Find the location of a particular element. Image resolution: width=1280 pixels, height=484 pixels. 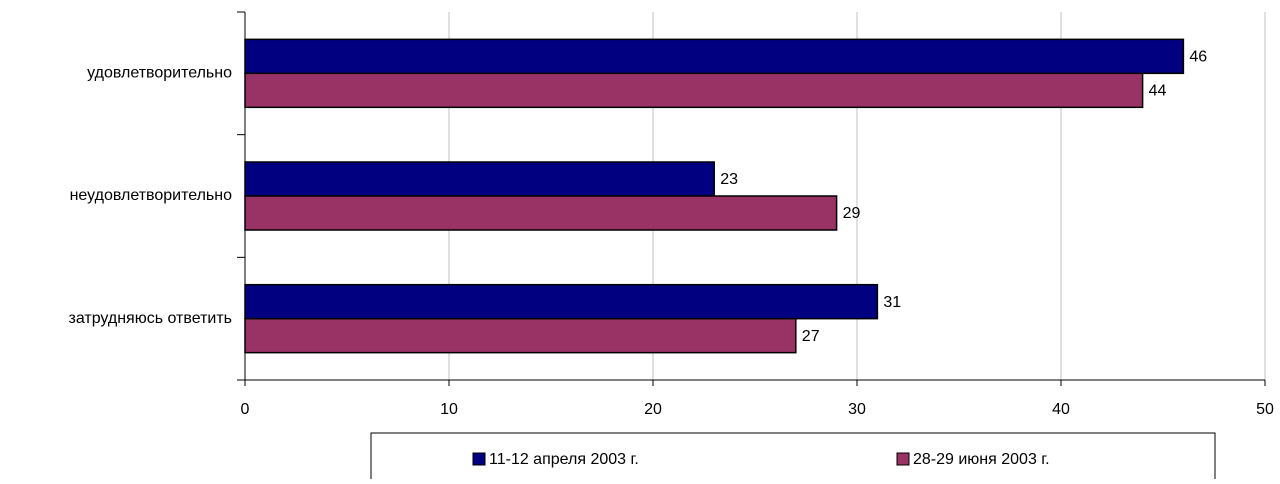

data-label: 31 is located at coordinates (892, 302).